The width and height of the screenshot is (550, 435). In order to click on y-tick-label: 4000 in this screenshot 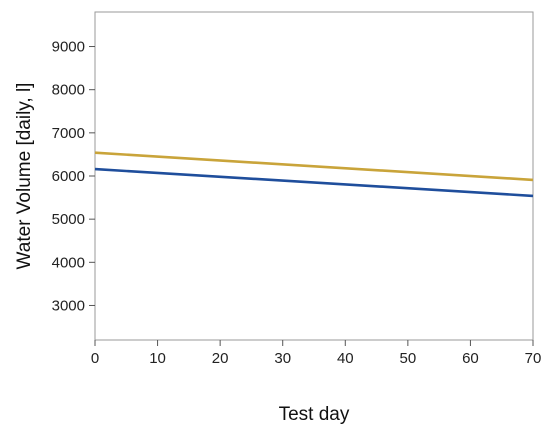, I will do `click(68, 262)`.